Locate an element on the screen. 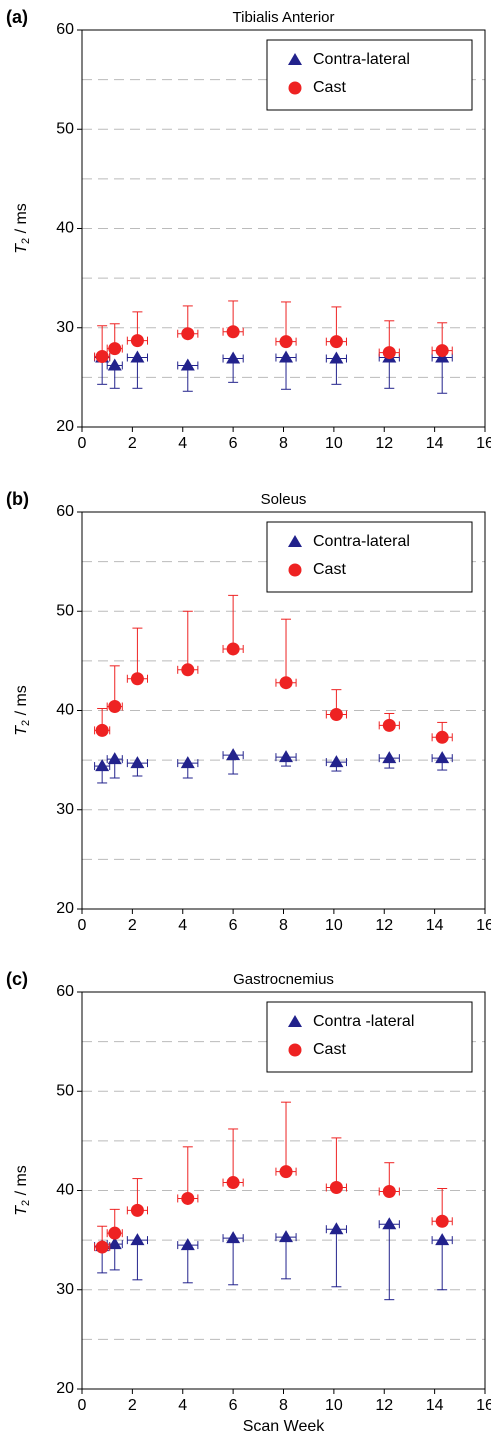  chart-title: Tibialis Anterior is located at coordinates (284, 17).